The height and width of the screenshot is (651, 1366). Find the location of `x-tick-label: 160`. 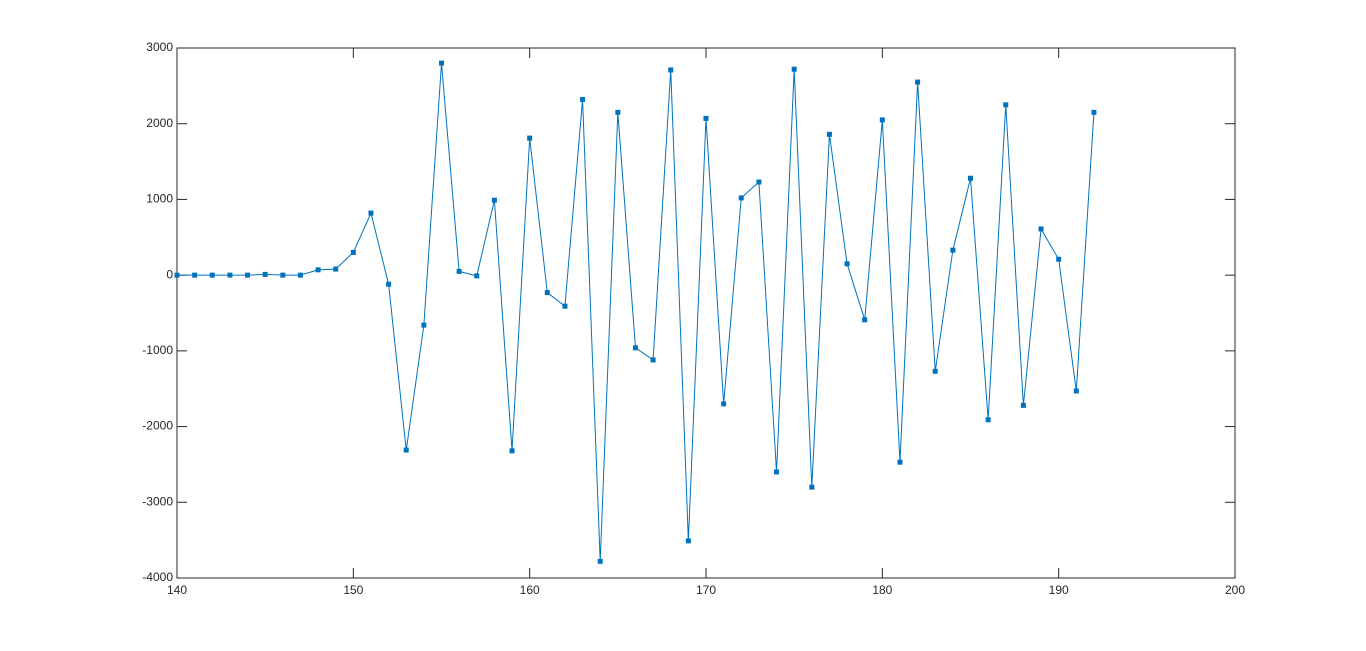

x-tick-label: 160 is located at coordinates (530, 590).